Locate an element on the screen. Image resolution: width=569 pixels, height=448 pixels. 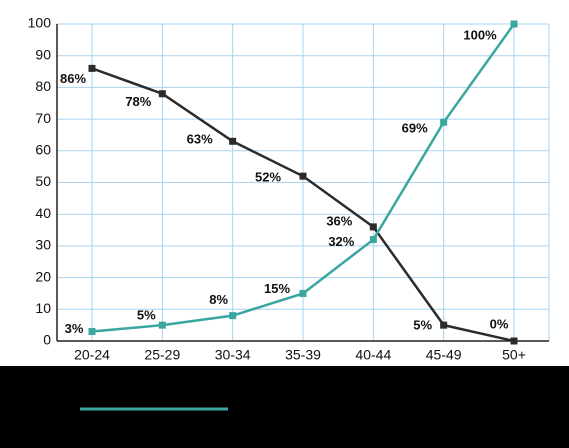
y-tick-label: 60 is located at coordinates (43, 150).